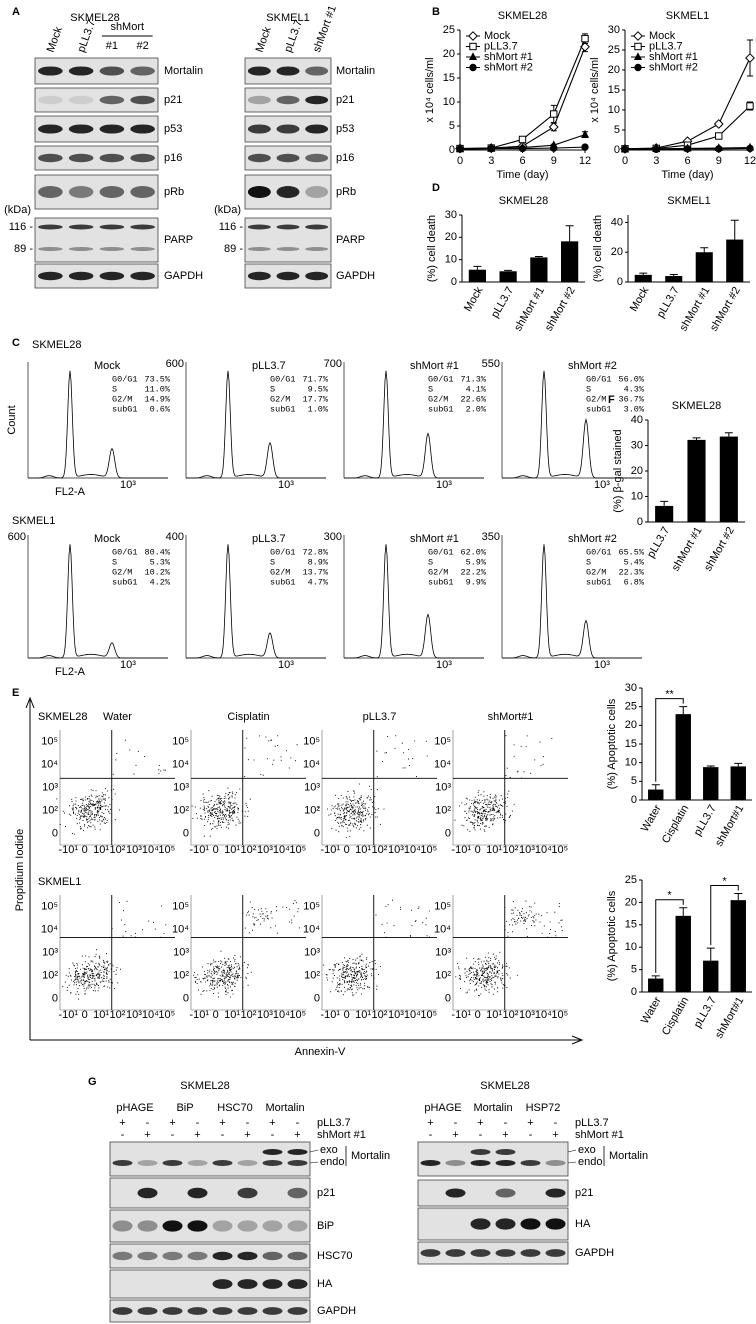  What do you see at coordinates (443, 810) in the screenshot?
I see `y-tick-label: 10²` at bounding box center [443, 810].